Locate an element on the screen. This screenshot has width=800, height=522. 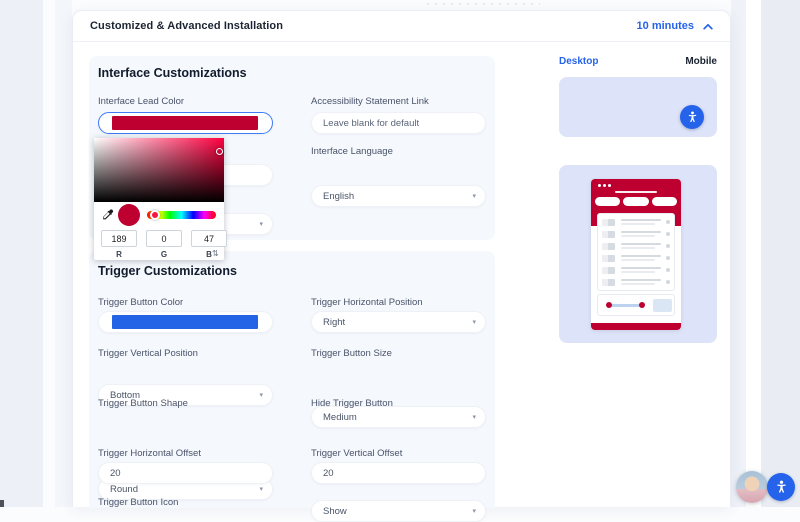
blue-value-input is located at coordinates (209, 238).